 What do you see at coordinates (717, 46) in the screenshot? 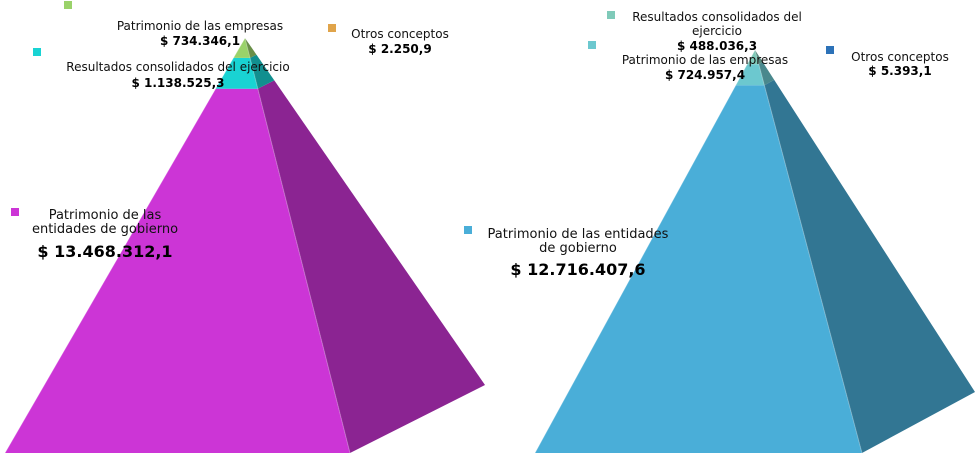
I see `value-label: $ 488.036,3` at bounding box center [717, 46].